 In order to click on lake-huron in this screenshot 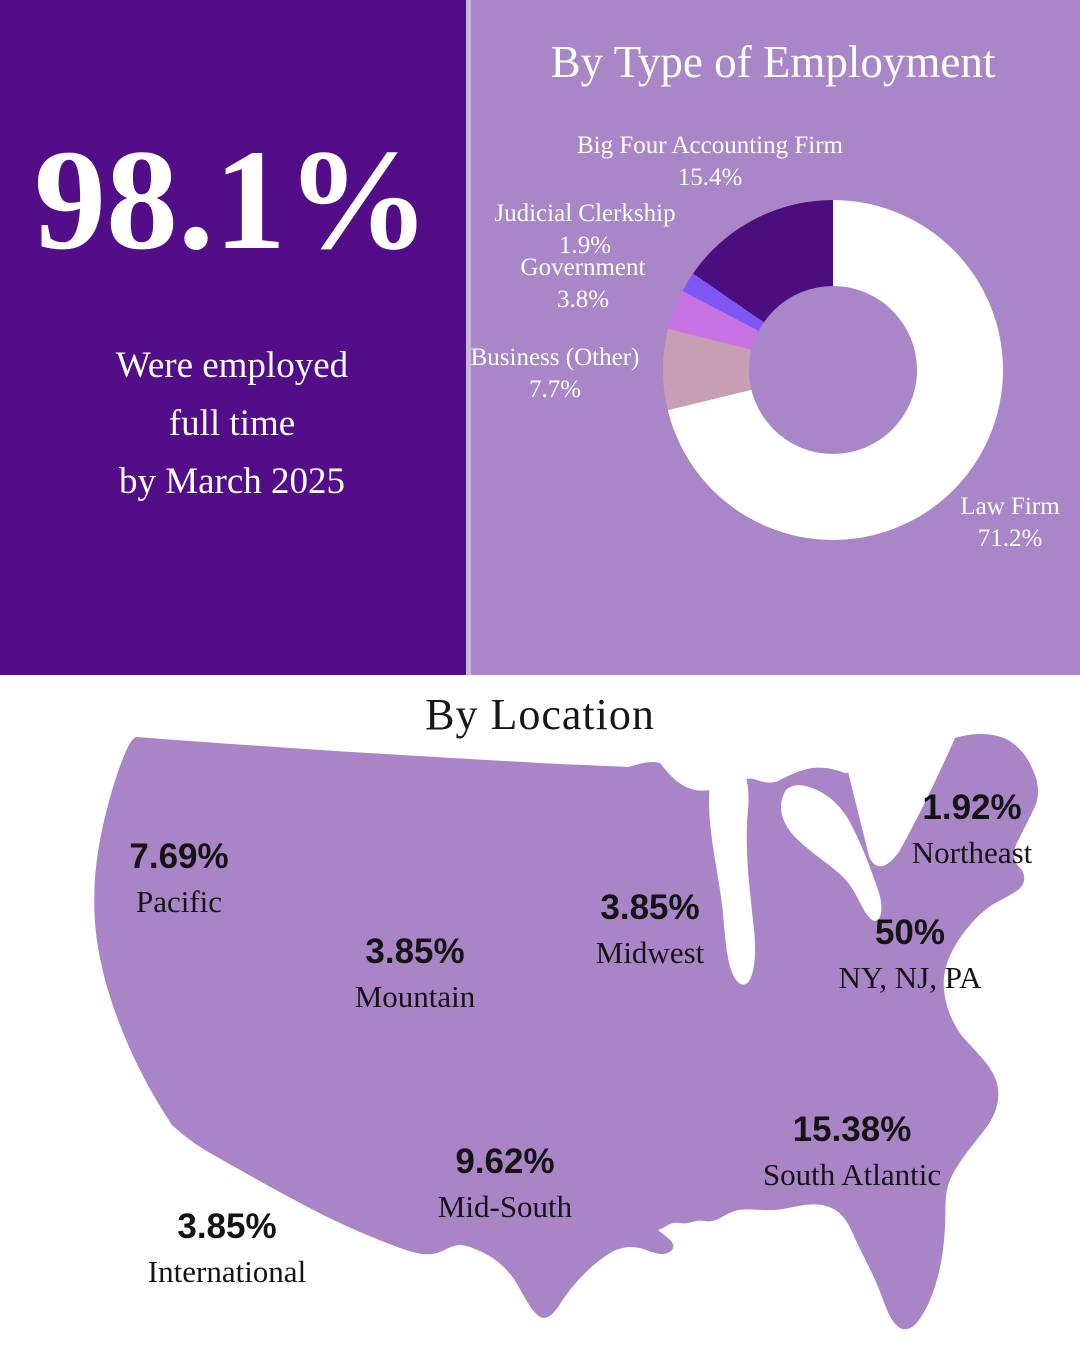, I will do `click(831, 853)`.